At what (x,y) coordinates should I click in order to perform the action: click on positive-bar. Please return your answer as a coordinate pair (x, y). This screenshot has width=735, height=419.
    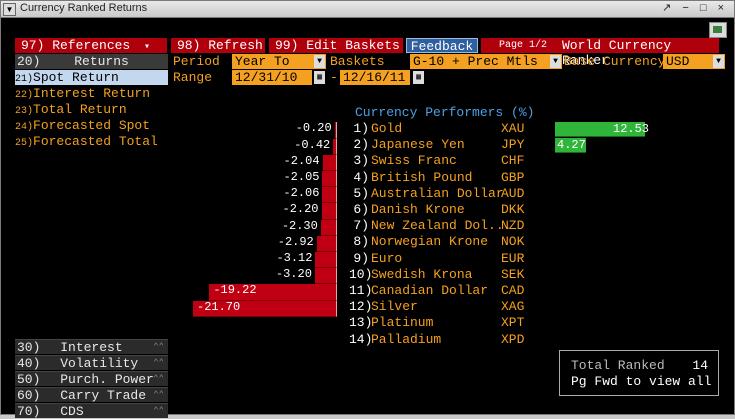
    Looking at the image, I should click on (600, 129).